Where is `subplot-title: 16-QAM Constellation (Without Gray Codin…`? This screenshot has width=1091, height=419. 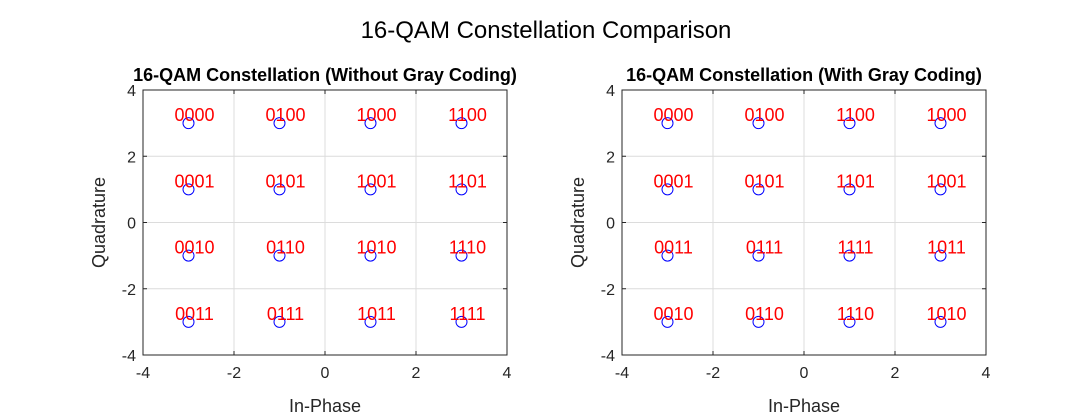
subplot-title: 16-QAM Constellation (Without Gray Codin… is located at coordinates (325, 75).